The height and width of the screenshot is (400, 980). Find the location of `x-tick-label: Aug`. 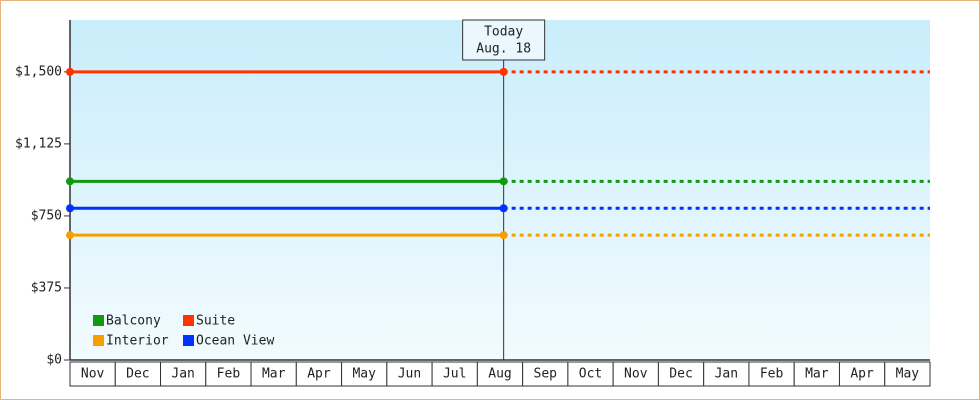

x-tick-label: Aug is located at coordinates (499, 374).